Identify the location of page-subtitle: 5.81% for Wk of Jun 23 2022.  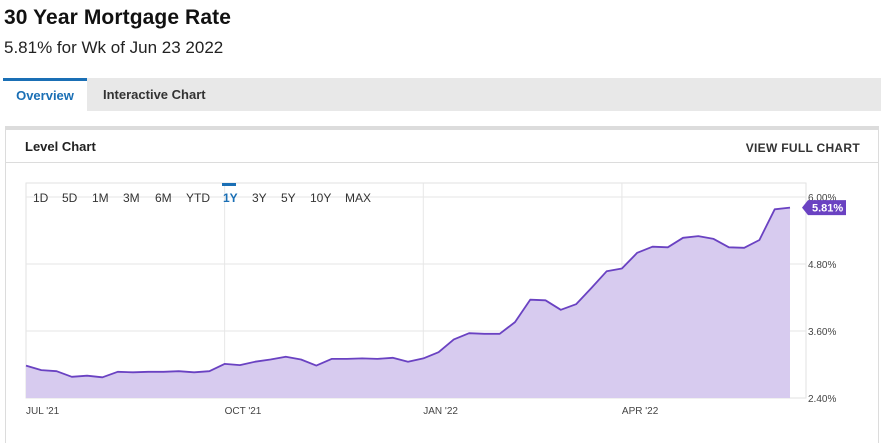
(114, 47).